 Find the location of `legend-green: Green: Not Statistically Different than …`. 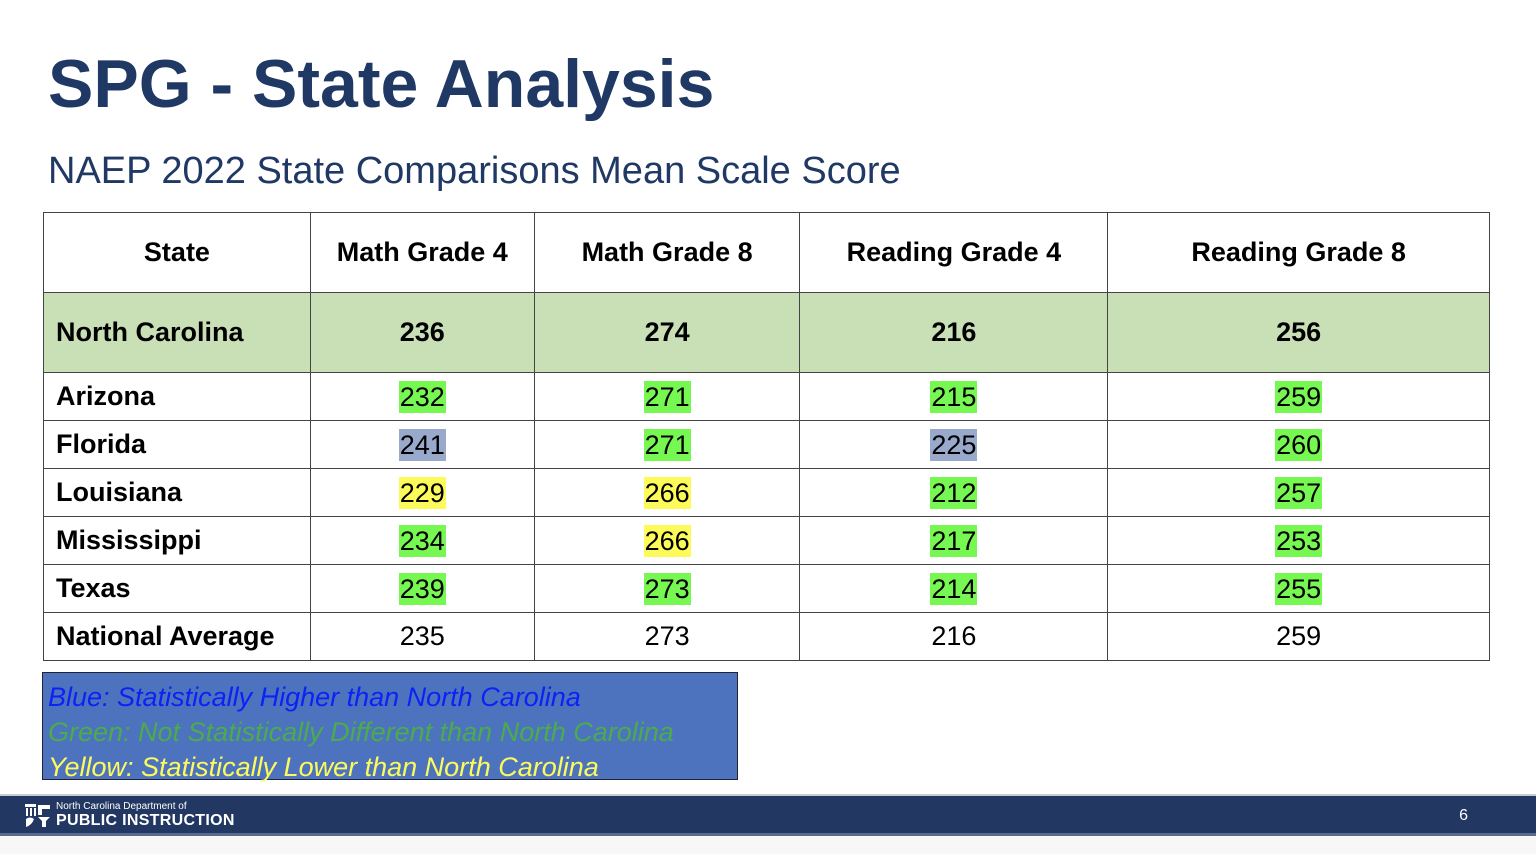

legend-green: Green: Not Statistically Different than … is located at coordinates (361, 732).